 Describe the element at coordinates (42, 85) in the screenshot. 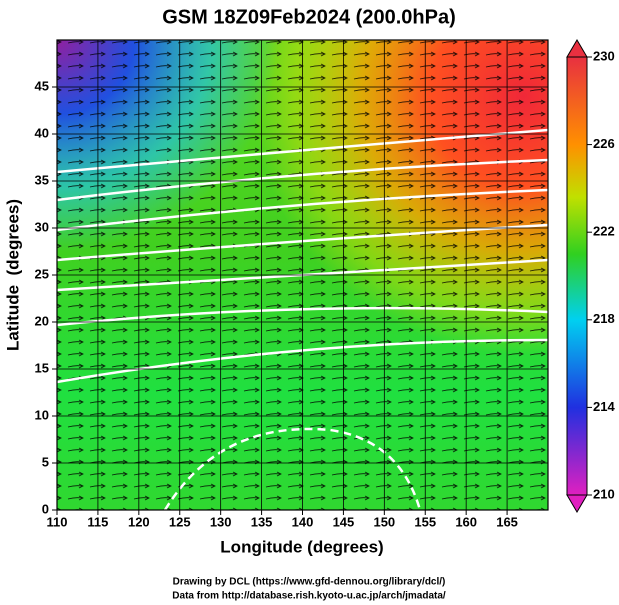

I see `y-tick-label: 45` at that location.